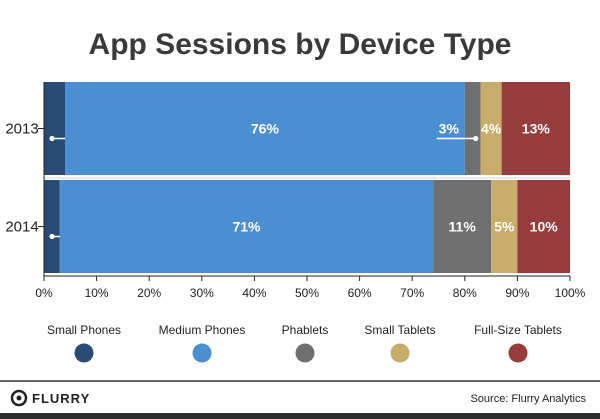 The image size is (600, 419). I want to click on bar-2014-medium-phones, so click(246, 226).